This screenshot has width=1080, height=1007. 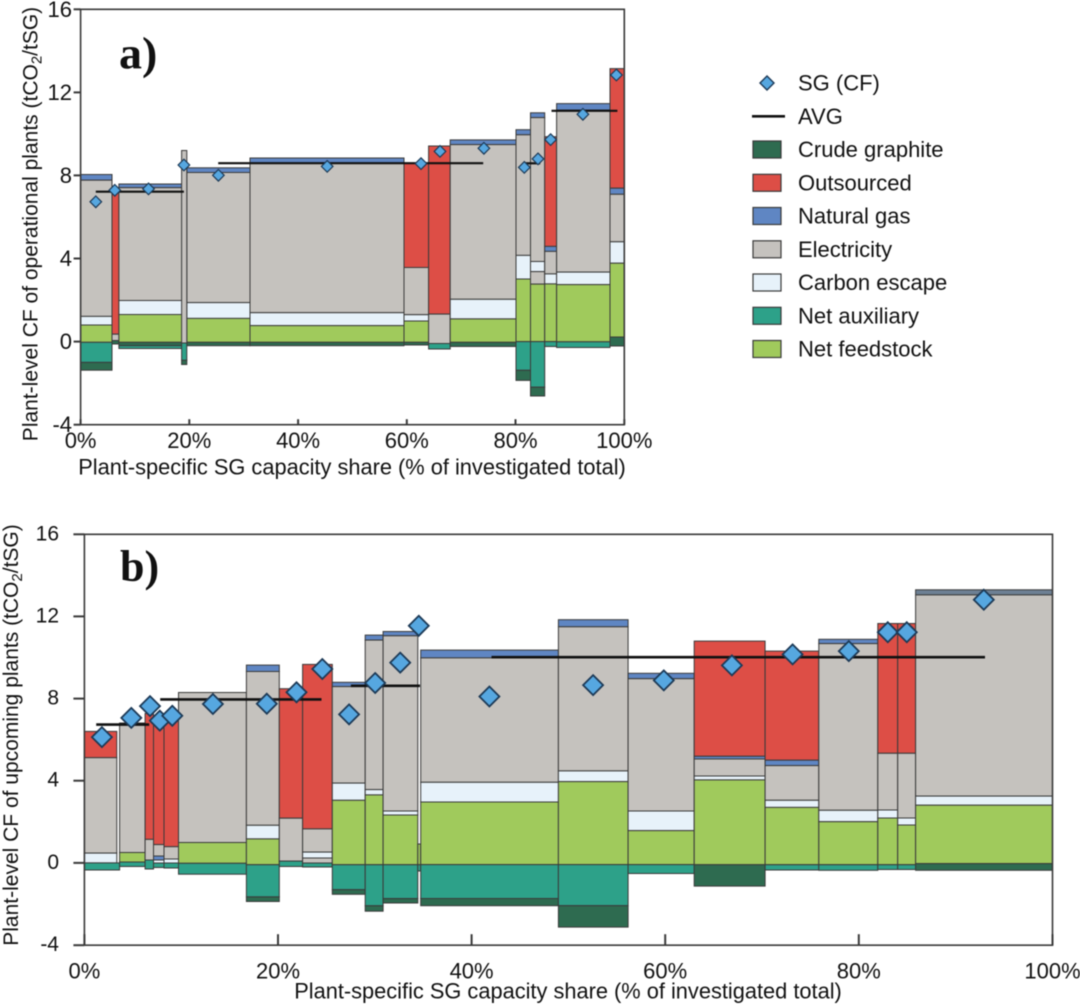 What do you see at coordinates (839, 83) in the screenshot?
I see `svg-text: SG (CF)` at bounding box center [839, 83].